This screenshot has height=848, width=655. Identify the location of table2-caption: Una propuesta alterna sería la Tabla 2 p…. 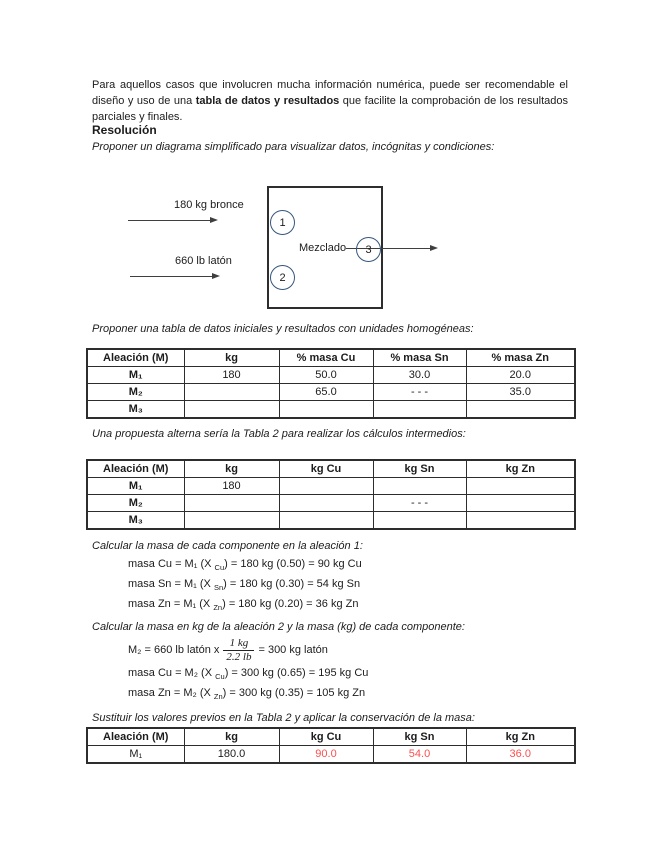
(279, 434).